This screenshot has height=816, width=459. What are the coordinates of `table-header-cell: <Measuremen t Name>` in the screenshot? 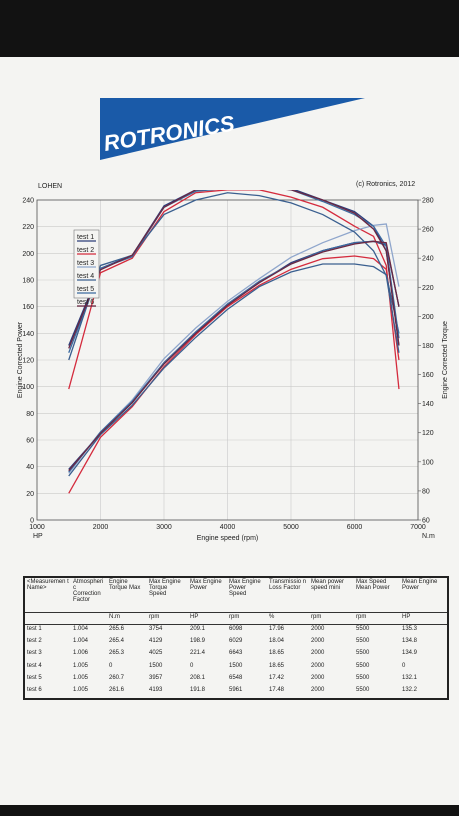 It's located at (47, 595).